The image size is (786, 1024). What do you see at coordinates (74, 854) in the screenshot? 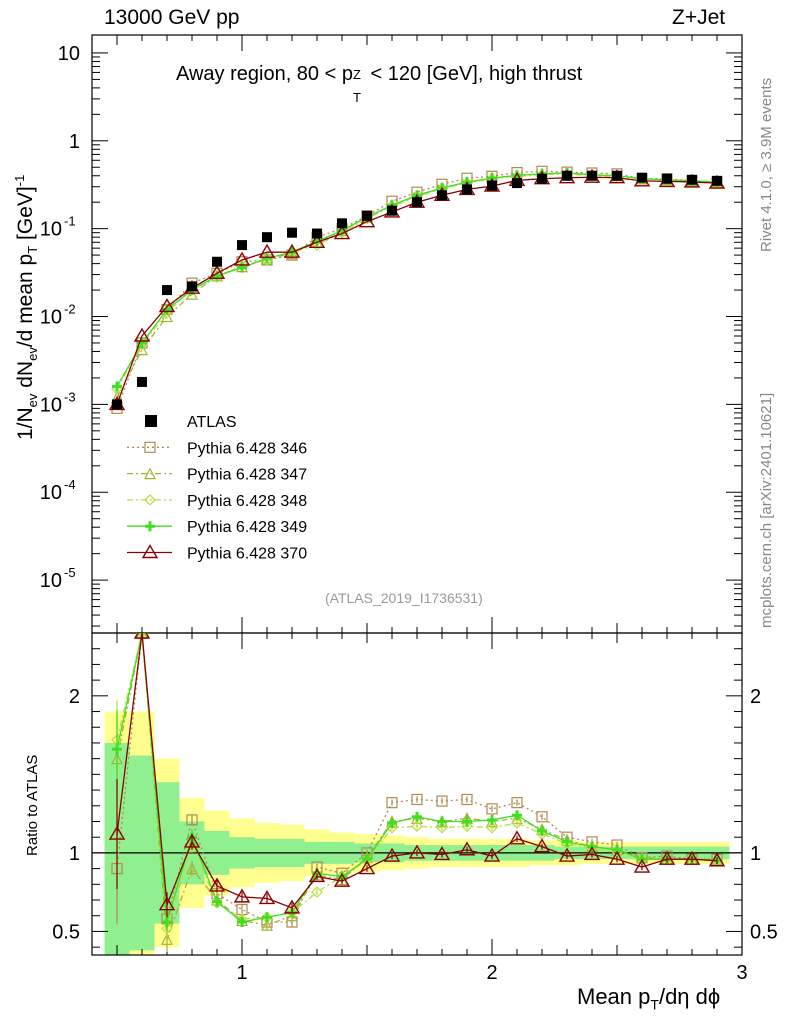
I see `ratio-tick-label: 1` at bounding box center [74, 854].